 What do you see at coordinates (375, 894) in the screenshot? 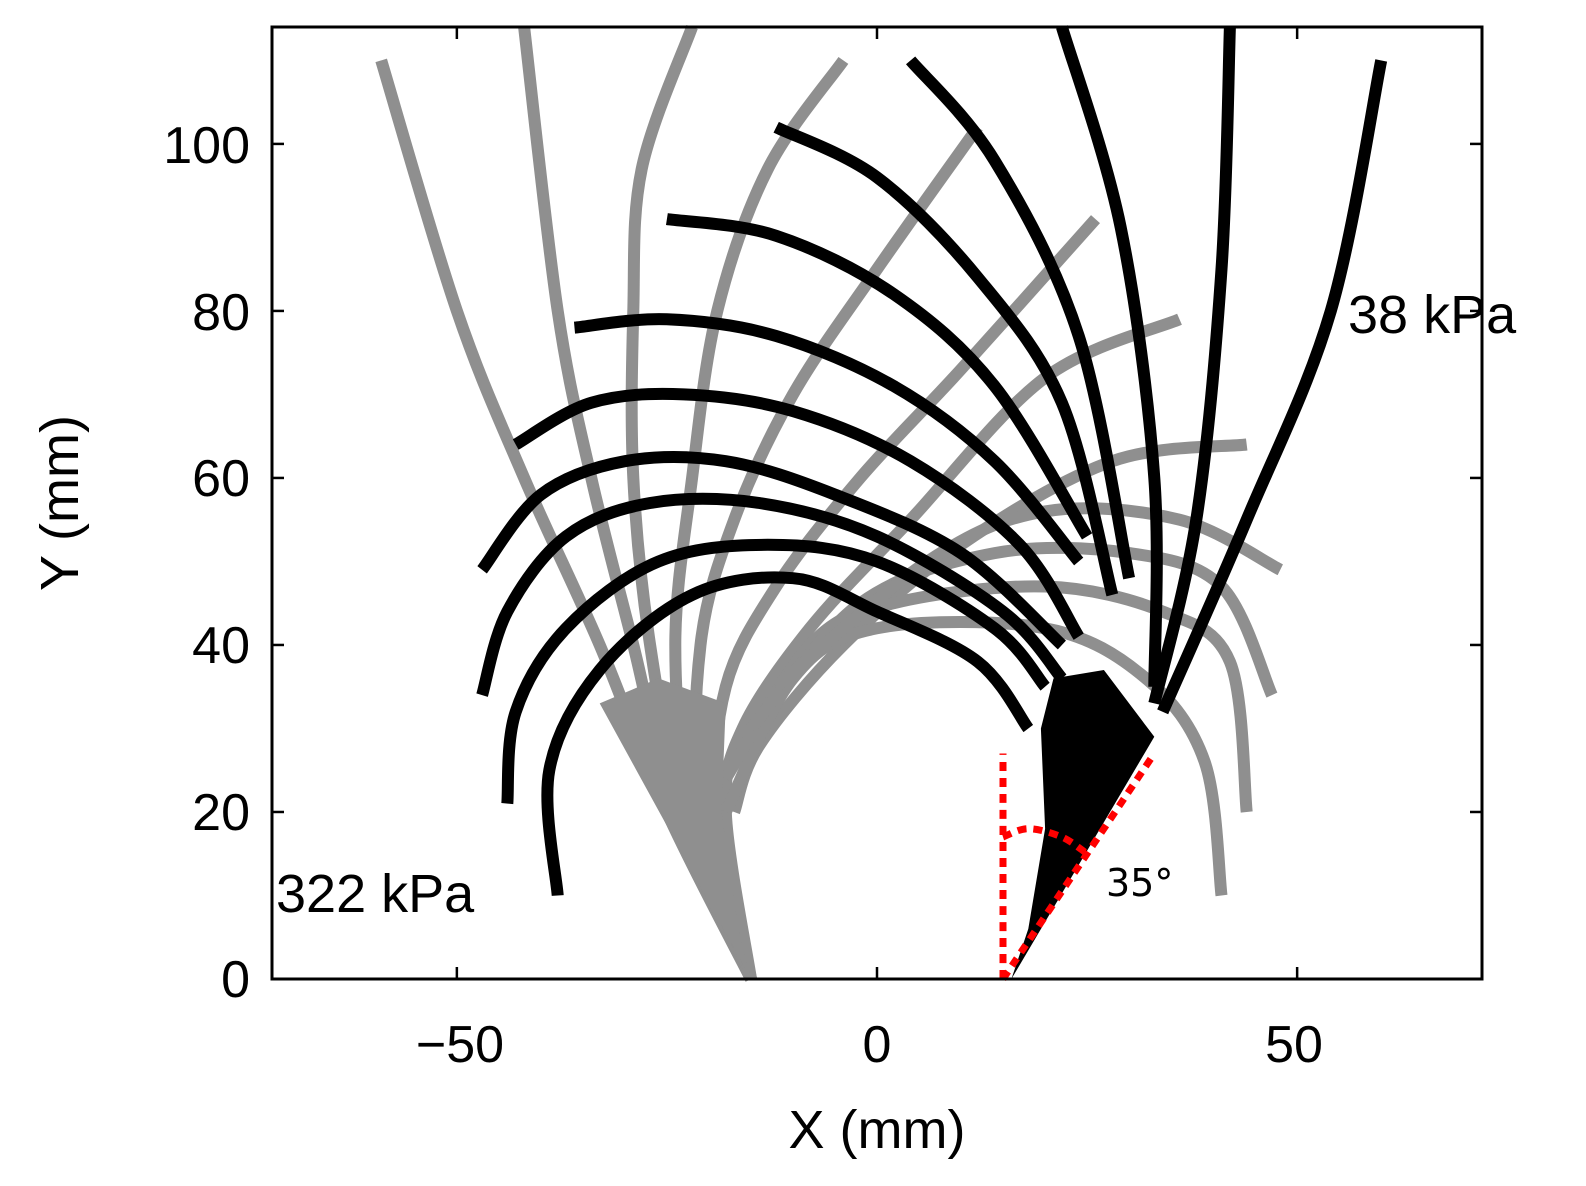
I see `annotation-high-pressure: 322 kPa` at bounding box center [375, 894].